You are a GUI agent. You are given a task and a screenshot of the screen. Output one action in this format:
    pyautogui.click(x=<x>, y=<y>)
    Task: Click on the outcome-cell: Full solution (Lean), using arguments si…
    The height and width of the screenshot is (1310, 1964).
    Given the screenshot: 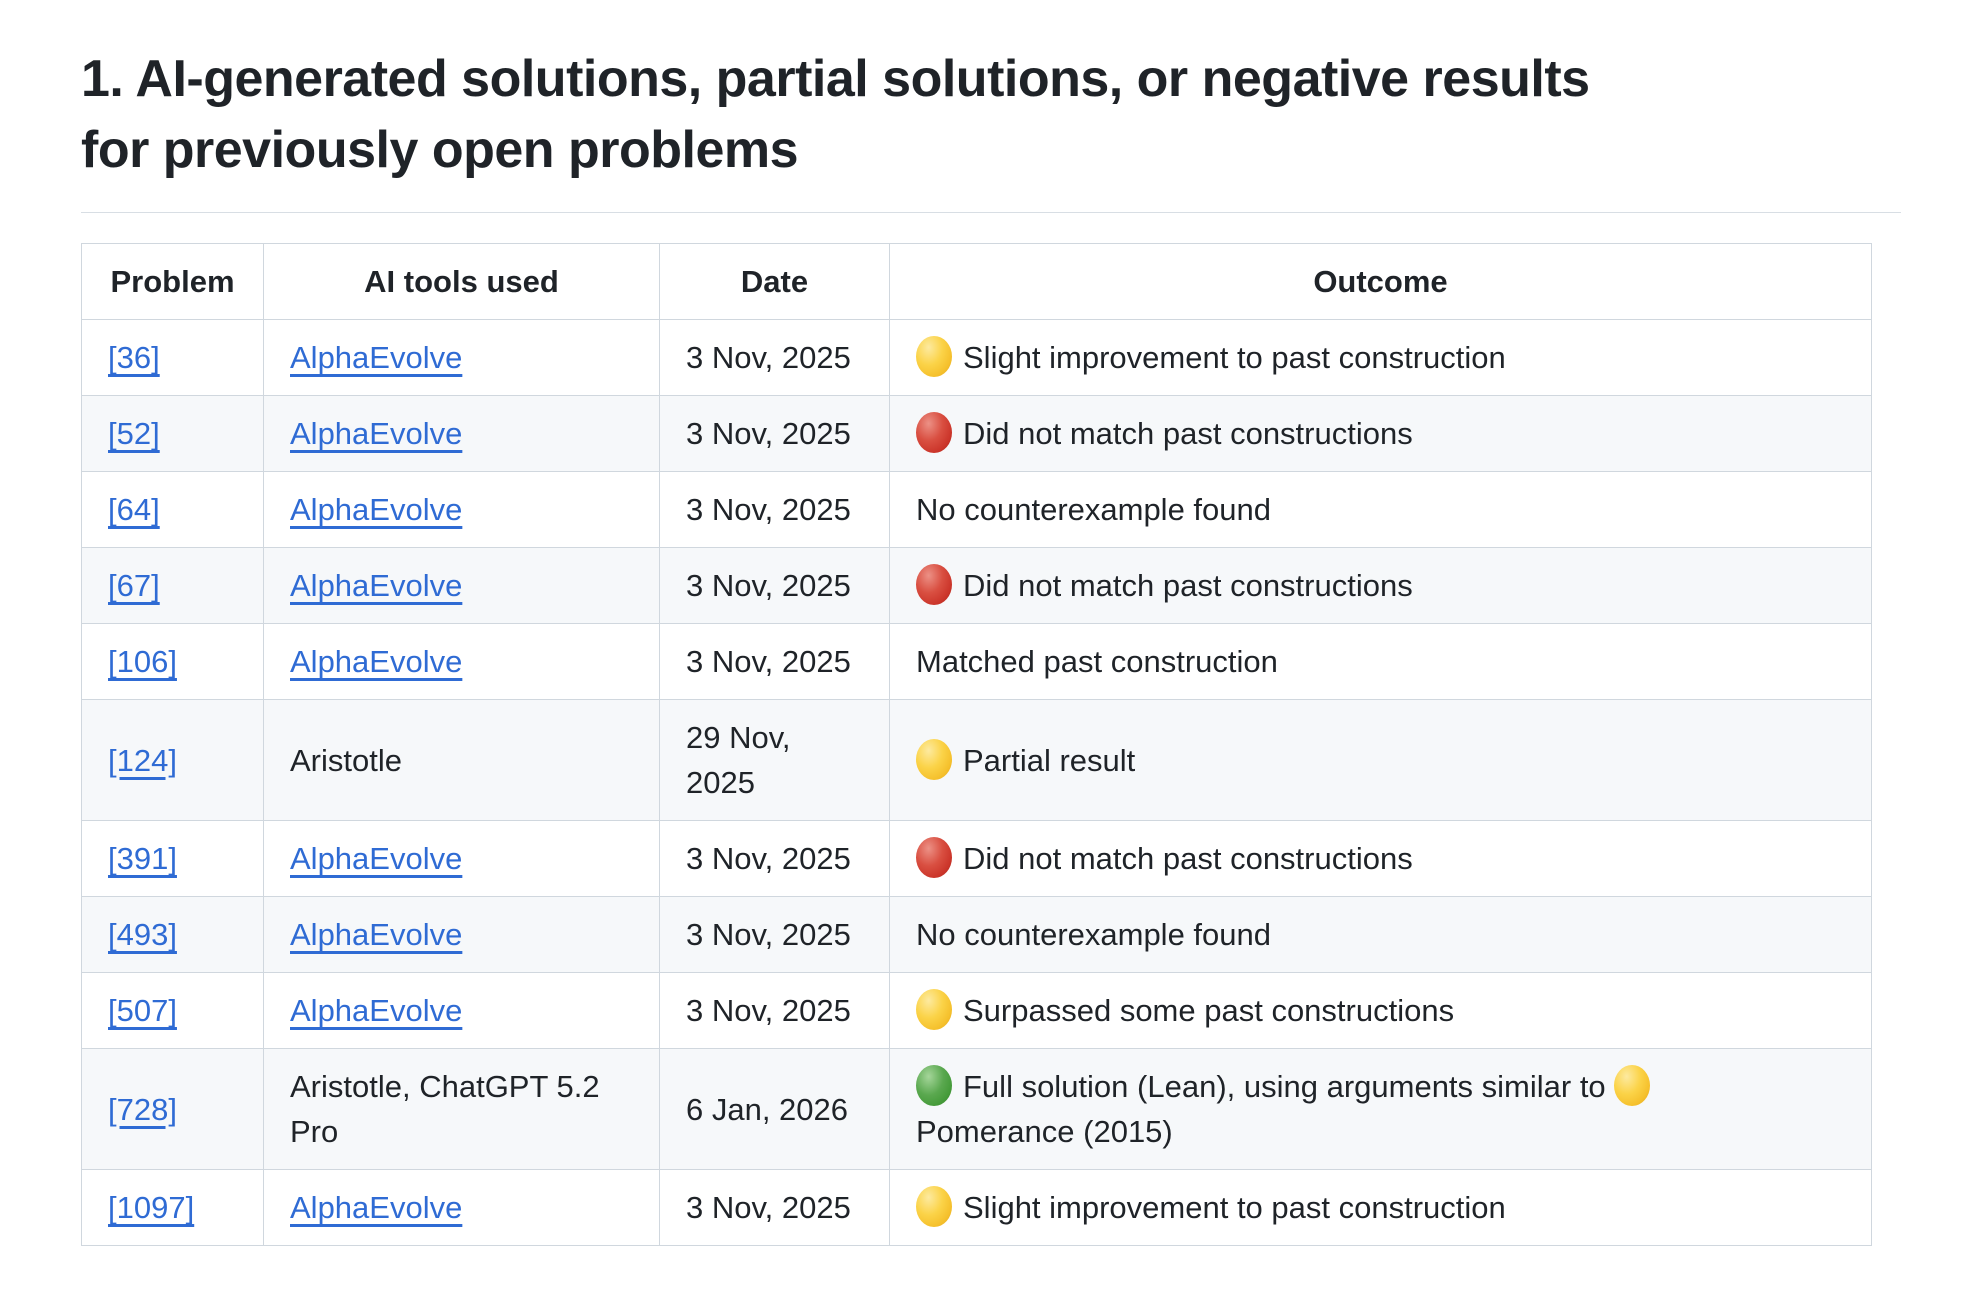 What is the action you would take?
    pyautogui.click(x=1380, y=1109)
    